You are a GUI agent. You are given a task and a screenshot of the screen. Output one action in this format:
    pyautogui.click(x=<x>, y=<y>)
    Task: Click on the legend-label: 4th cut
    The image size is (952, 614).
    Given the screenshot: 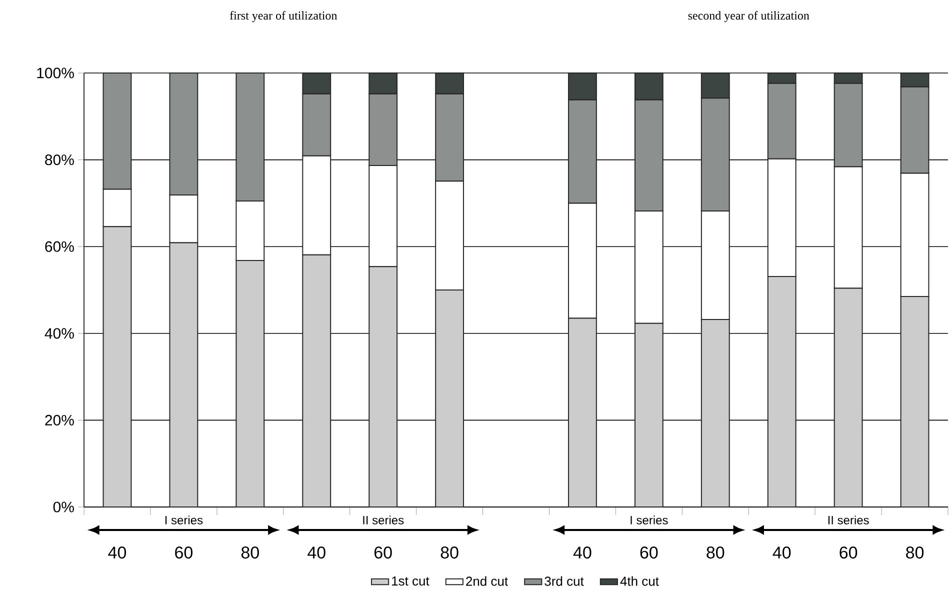 What is the action you would take?
    pyautogui.click(x=639, y=581)
    